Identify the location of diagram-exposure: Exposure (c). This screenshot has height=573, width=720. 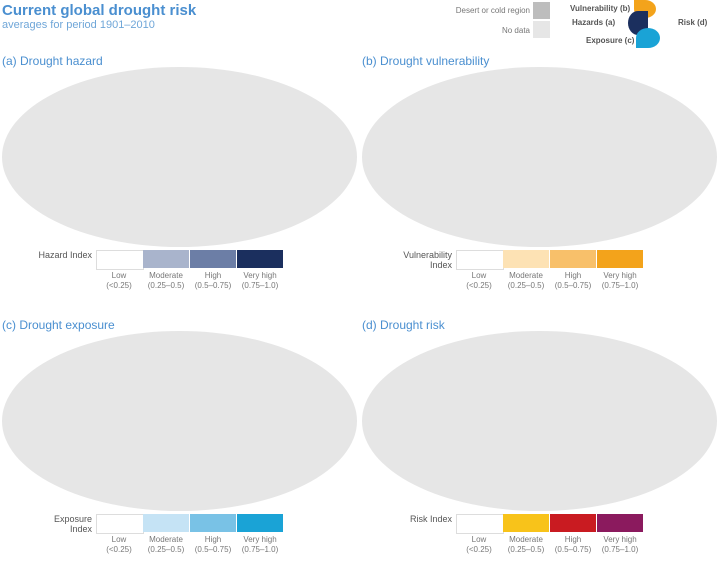
(610, 40).